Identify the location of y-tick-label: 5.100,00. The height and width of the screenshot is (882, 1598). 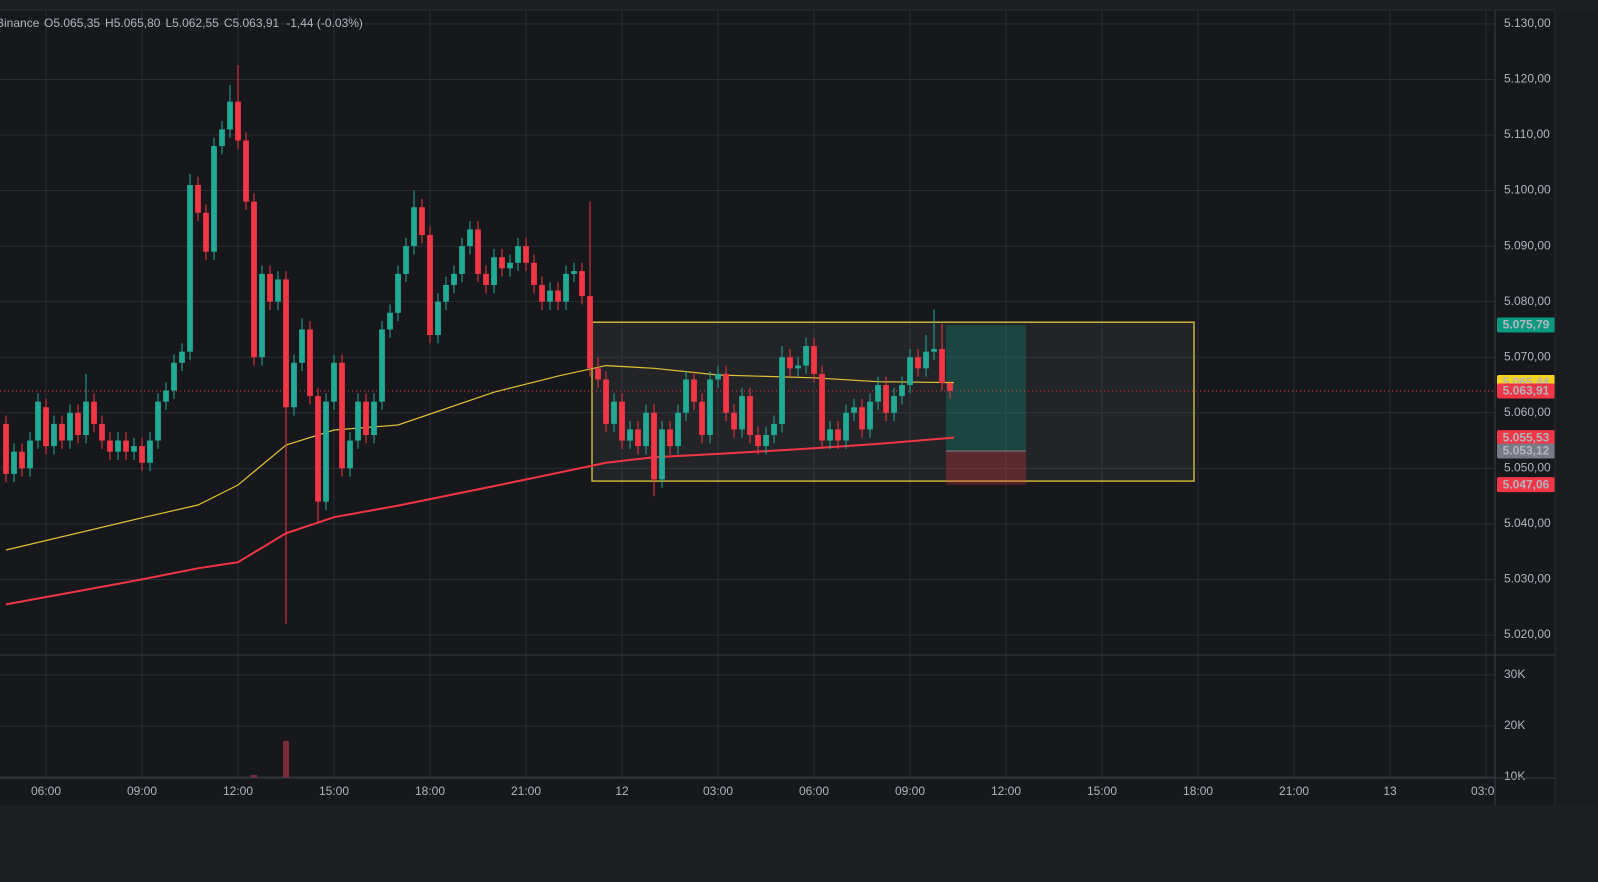
(1527, 190).